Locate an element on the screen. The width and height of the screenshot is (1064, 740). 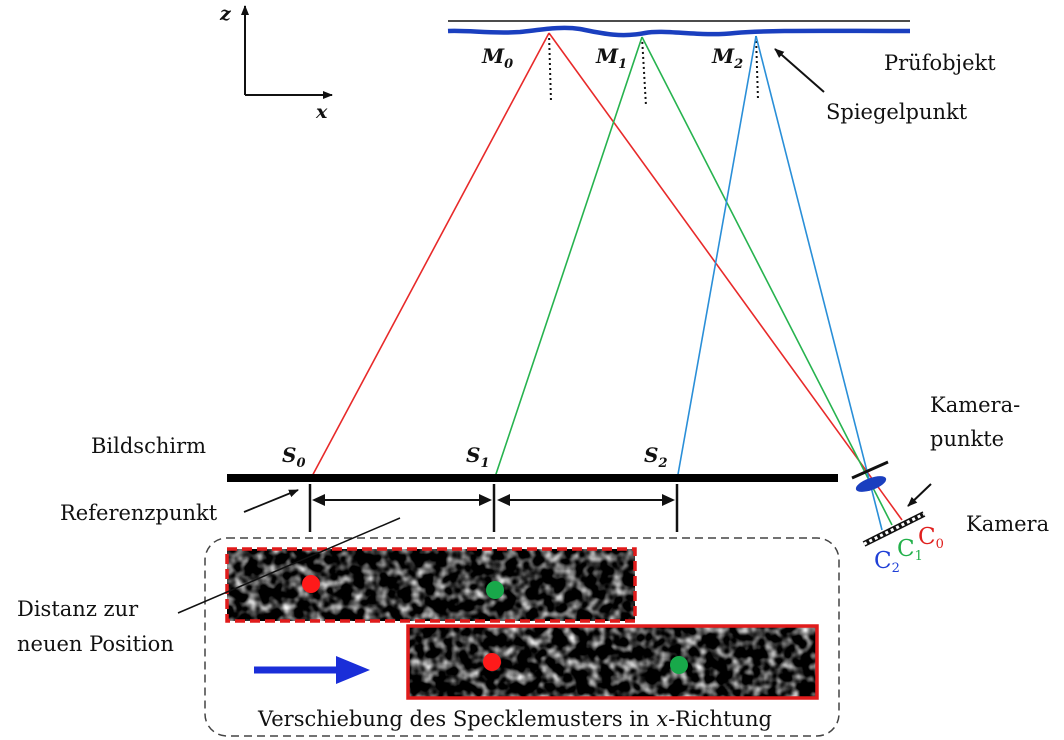
ray-s0-m0 is located at coordinates (429, 256).